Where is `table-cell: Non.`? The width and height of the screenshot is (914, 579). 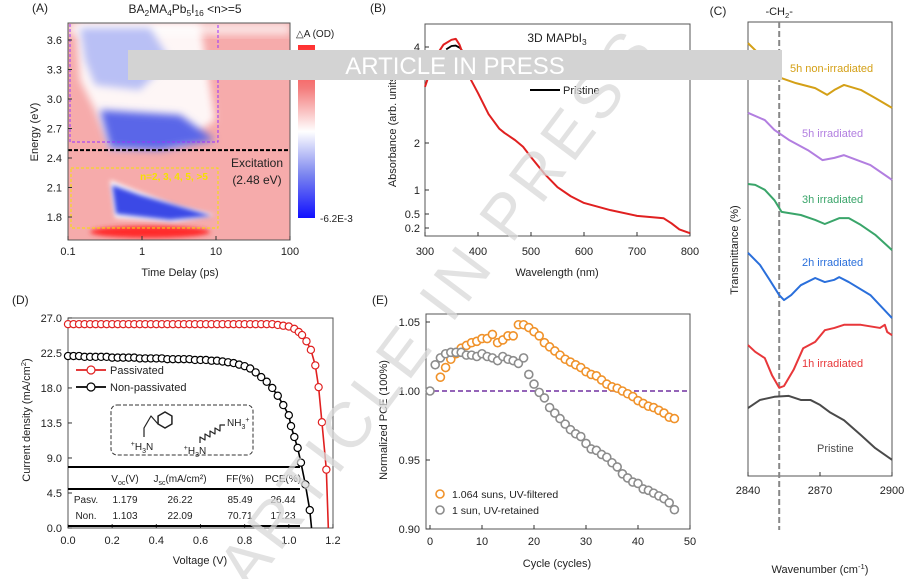 table-cell: Non. is located at coordinates (85, 516).